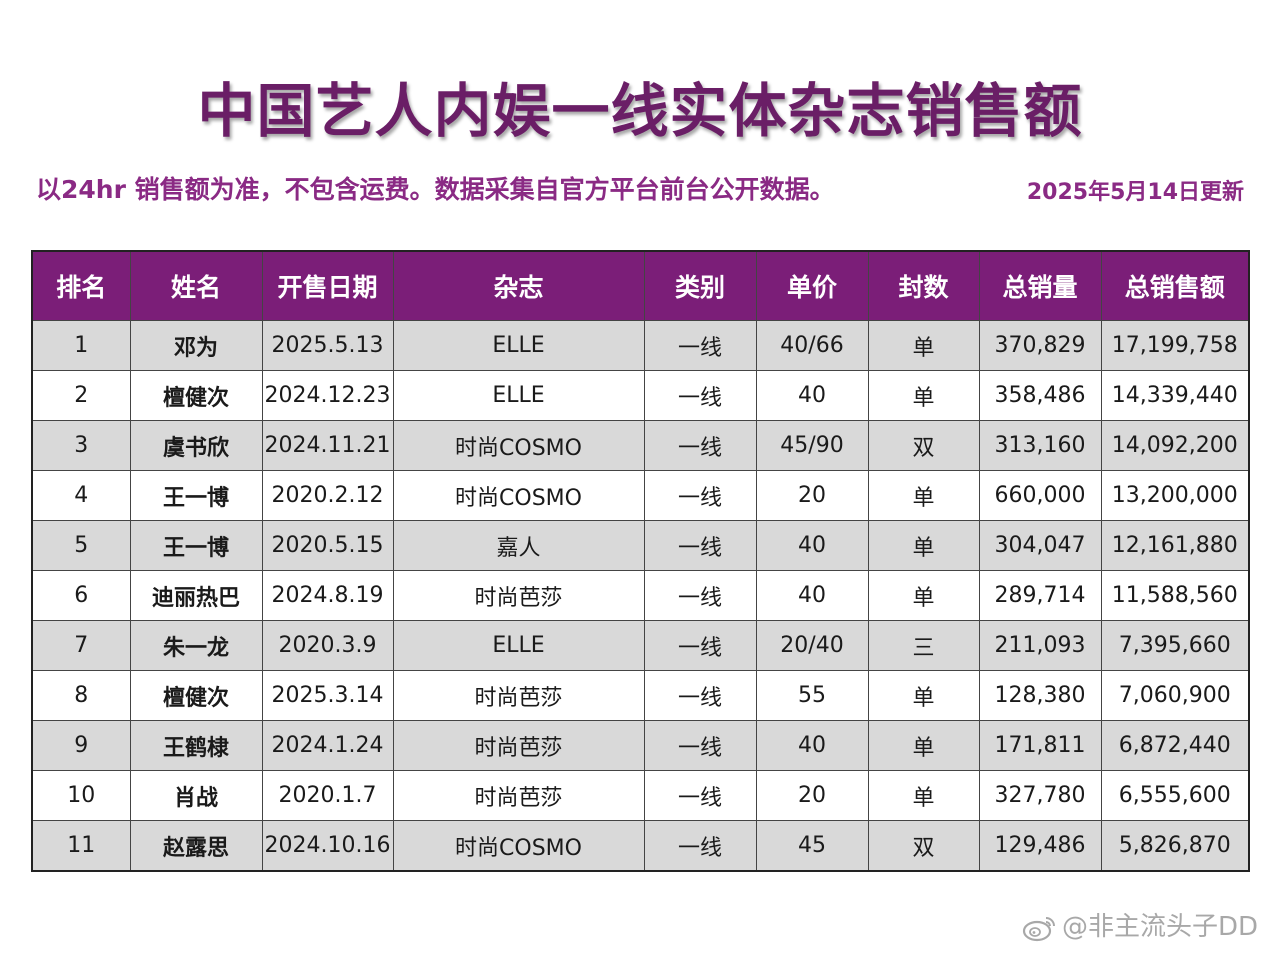 Image resolution: width=1280 pixels, height=960 pixels. I want to click on cell-rank: 4, so click(81, 495).